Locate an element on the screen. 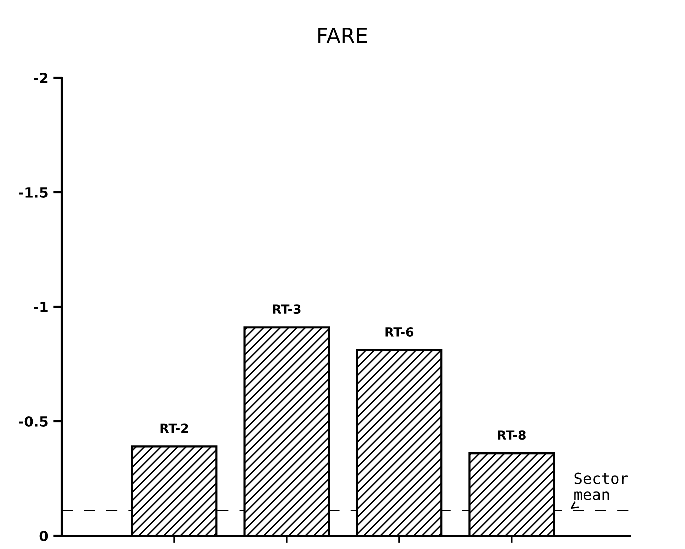 Image resolution: width=685 pixels, height=549 pixels. x-tick-label: RT-8 is located at coordinates (512, 435).